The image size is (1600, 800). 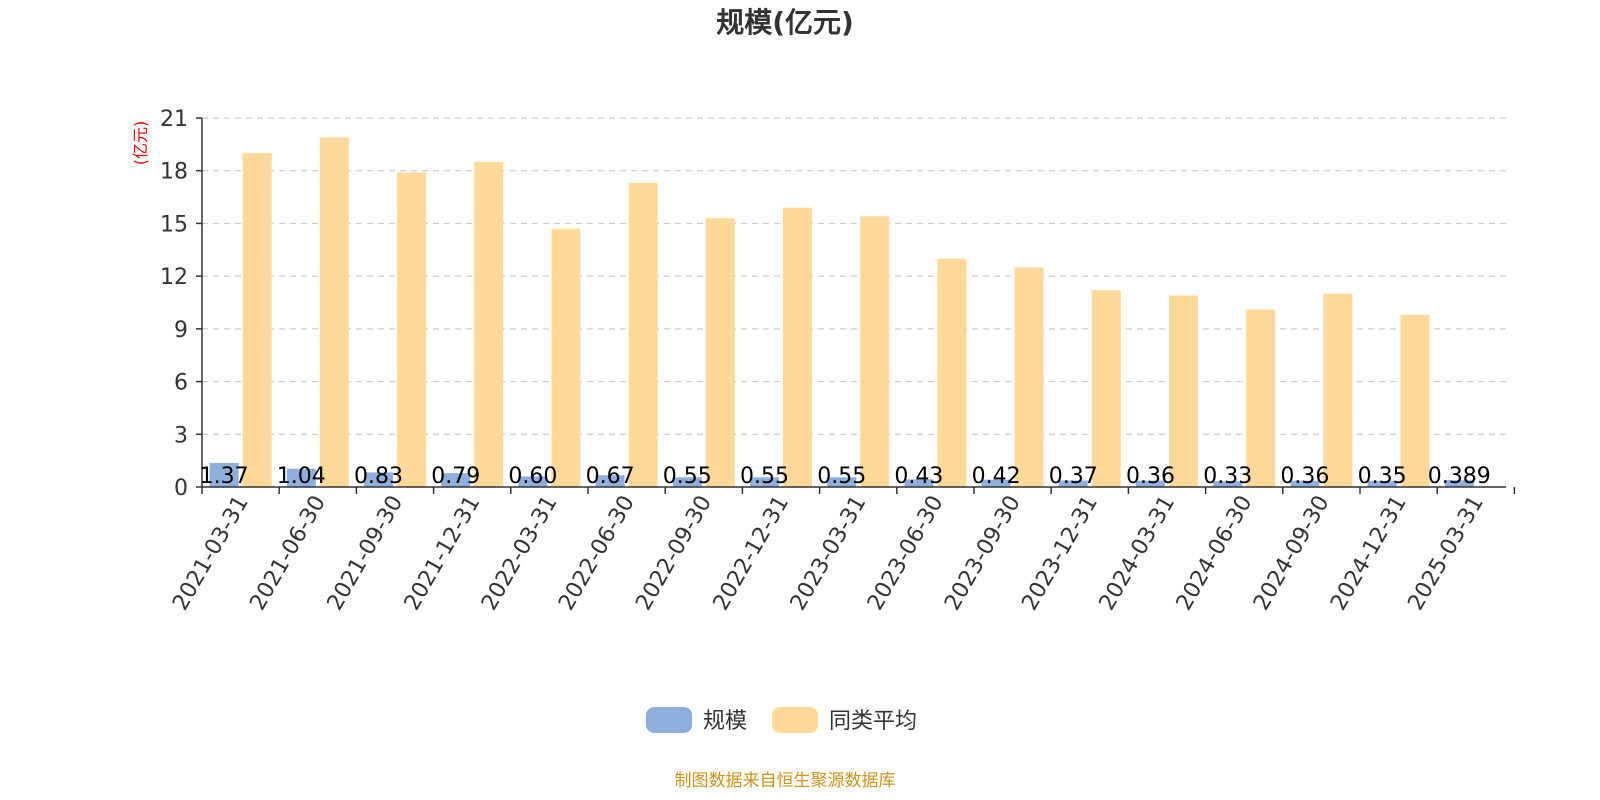 I want to click on y-axis-unit-label: (亿元), so click(x=140, y=143).